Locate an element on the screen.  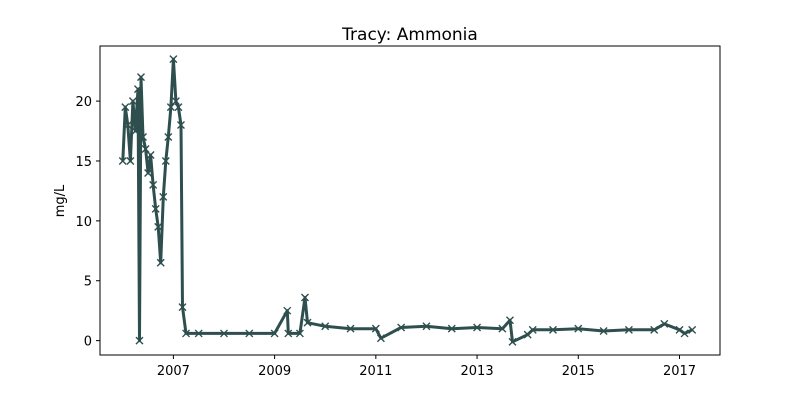
x-tick-label: 2009 is located at coordinates (274, 371).